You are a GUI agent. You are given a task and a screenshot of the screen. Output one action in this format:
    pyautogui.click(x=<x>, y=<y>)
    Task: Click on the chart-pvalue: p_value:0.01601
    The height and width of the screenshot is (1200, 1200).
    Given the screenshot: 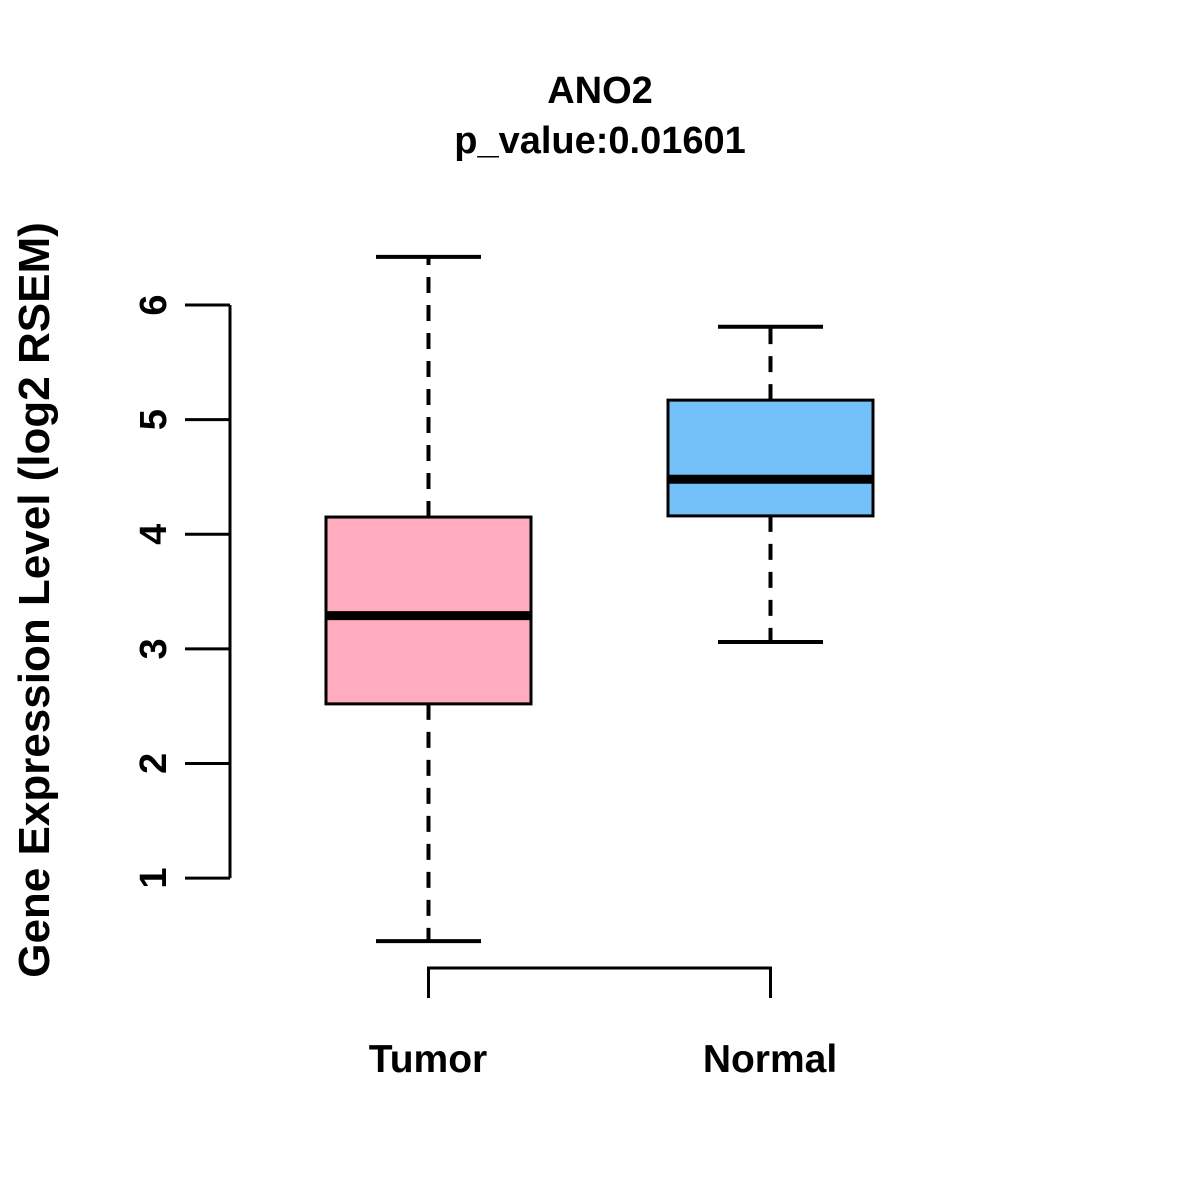 What is the action you would take?
    pyautogui.click(x=600, y=141)
    